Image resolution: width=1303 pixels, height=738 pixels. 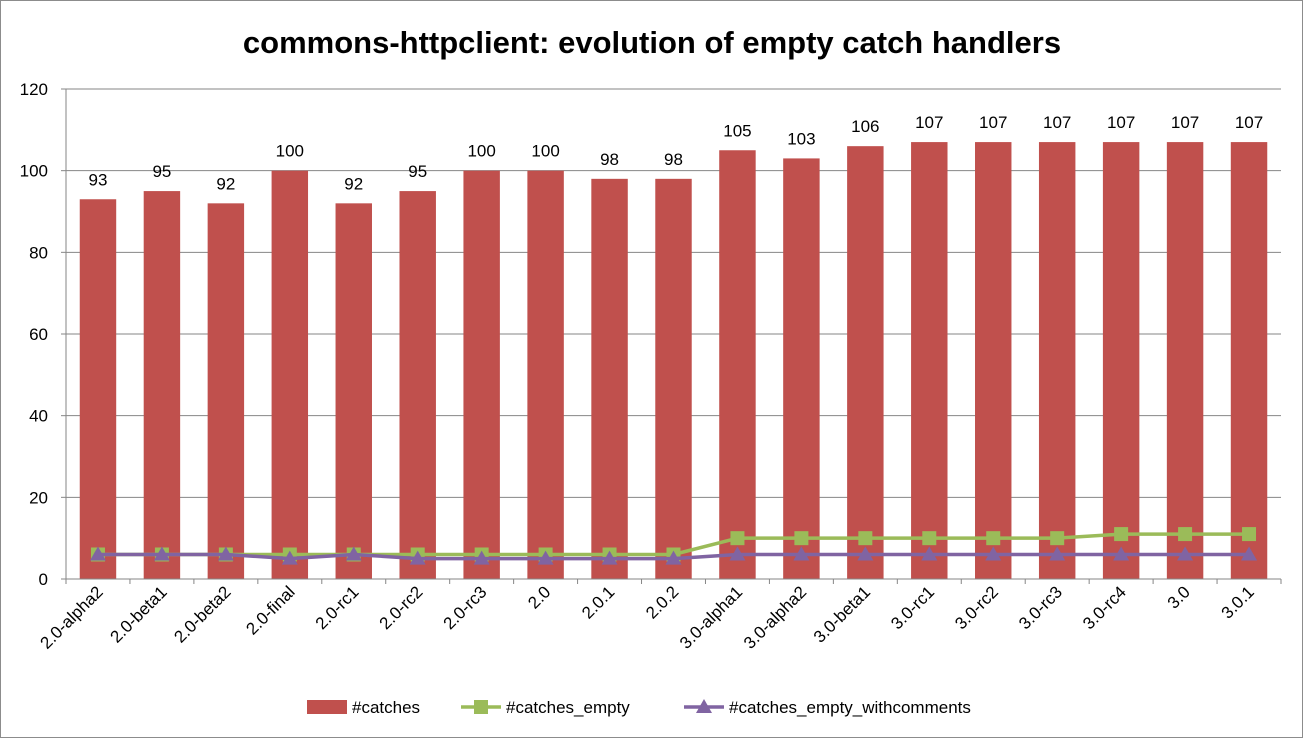 What do you see at coordinates (842, 614) in the screenshot?
I see `x-tick-label: 3.0-beta1` at bounding box center [842, 614].